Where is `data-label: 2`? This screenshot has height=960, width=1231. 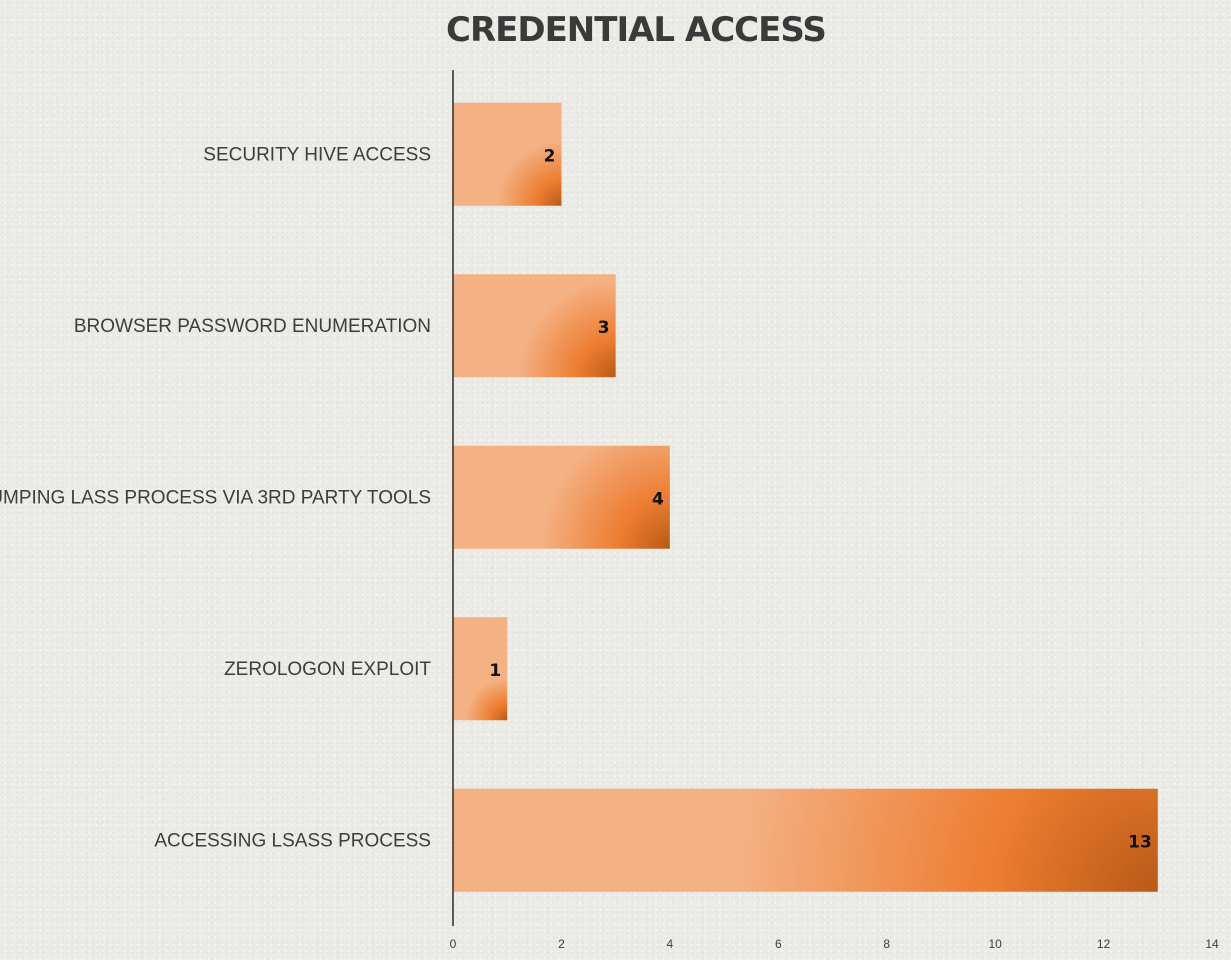
data-label: 2 is located at coordinates (550, 156).